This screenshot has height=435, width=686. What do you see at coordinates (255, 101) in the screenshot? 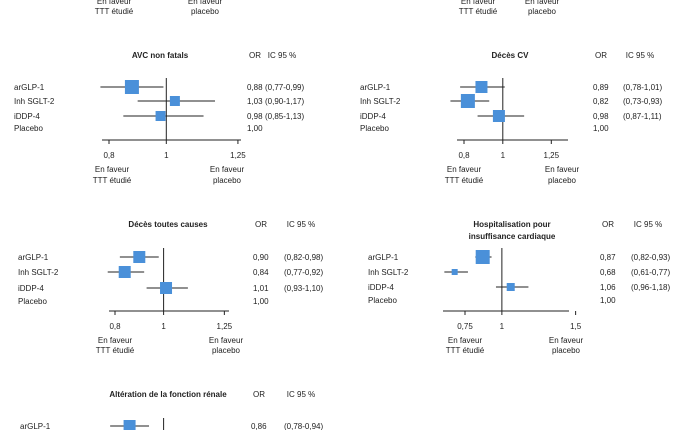
I see `or-value: 1,03` at bounding box center [255, 101].